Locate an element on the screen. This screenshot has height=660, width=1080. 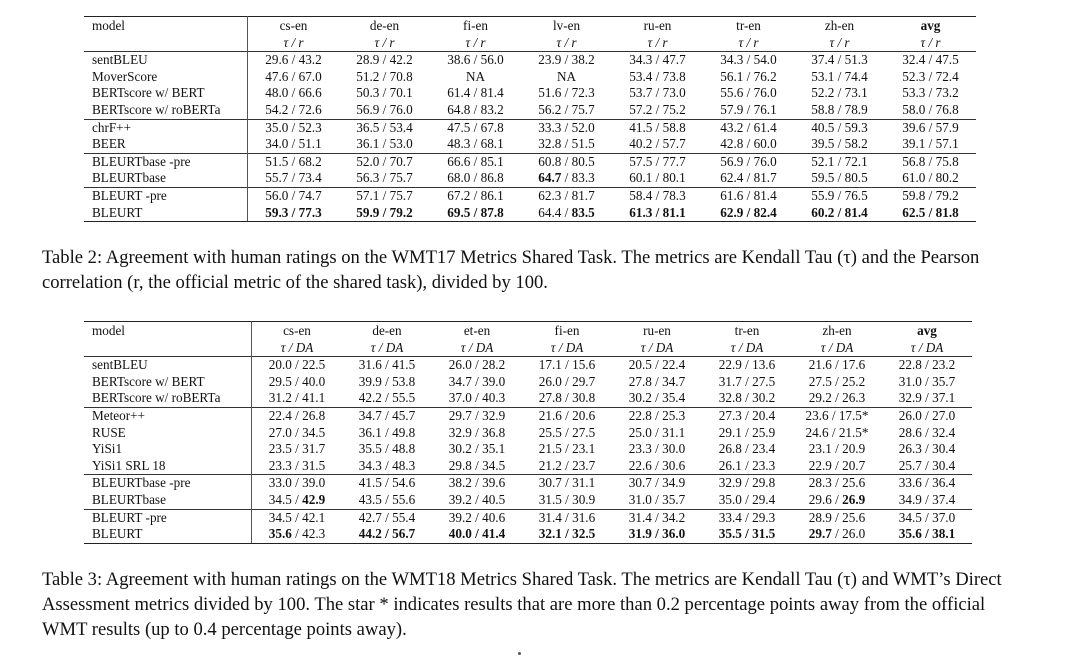
table-cell: 56.1 / 76.2 is located at coordinates (748, 76).